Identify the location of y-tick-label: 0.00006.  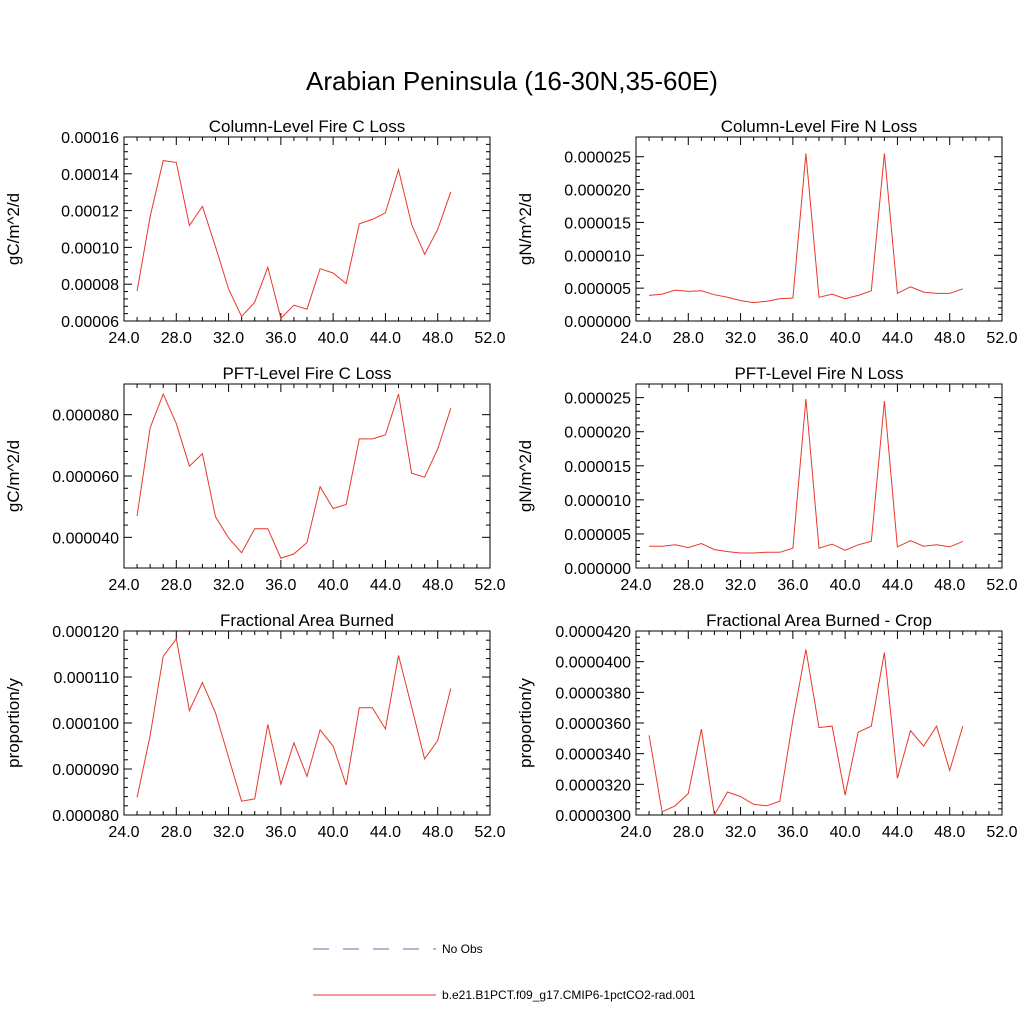
(90, 322).